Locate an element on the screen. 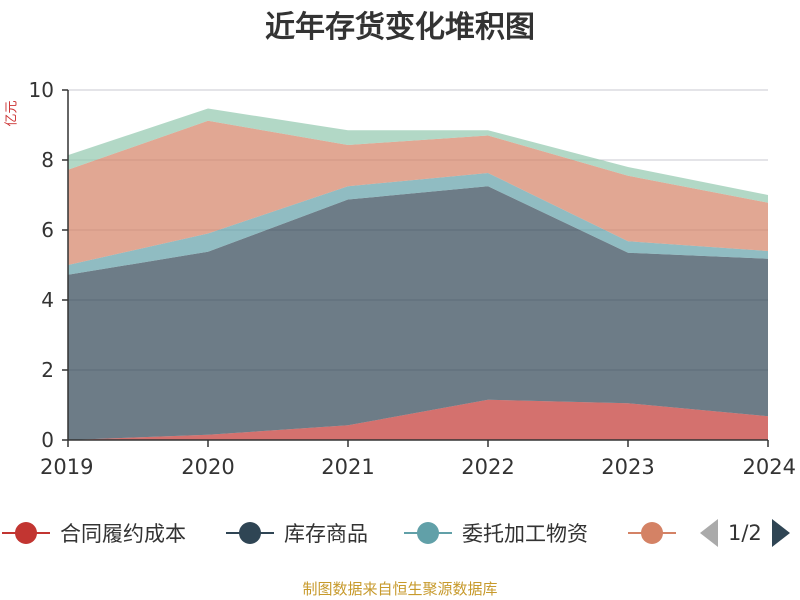 The width and height of the screenshot is (800, 600). legend-item-consigned-processing: 委托加工物资 is located at coordinates (496, 533).